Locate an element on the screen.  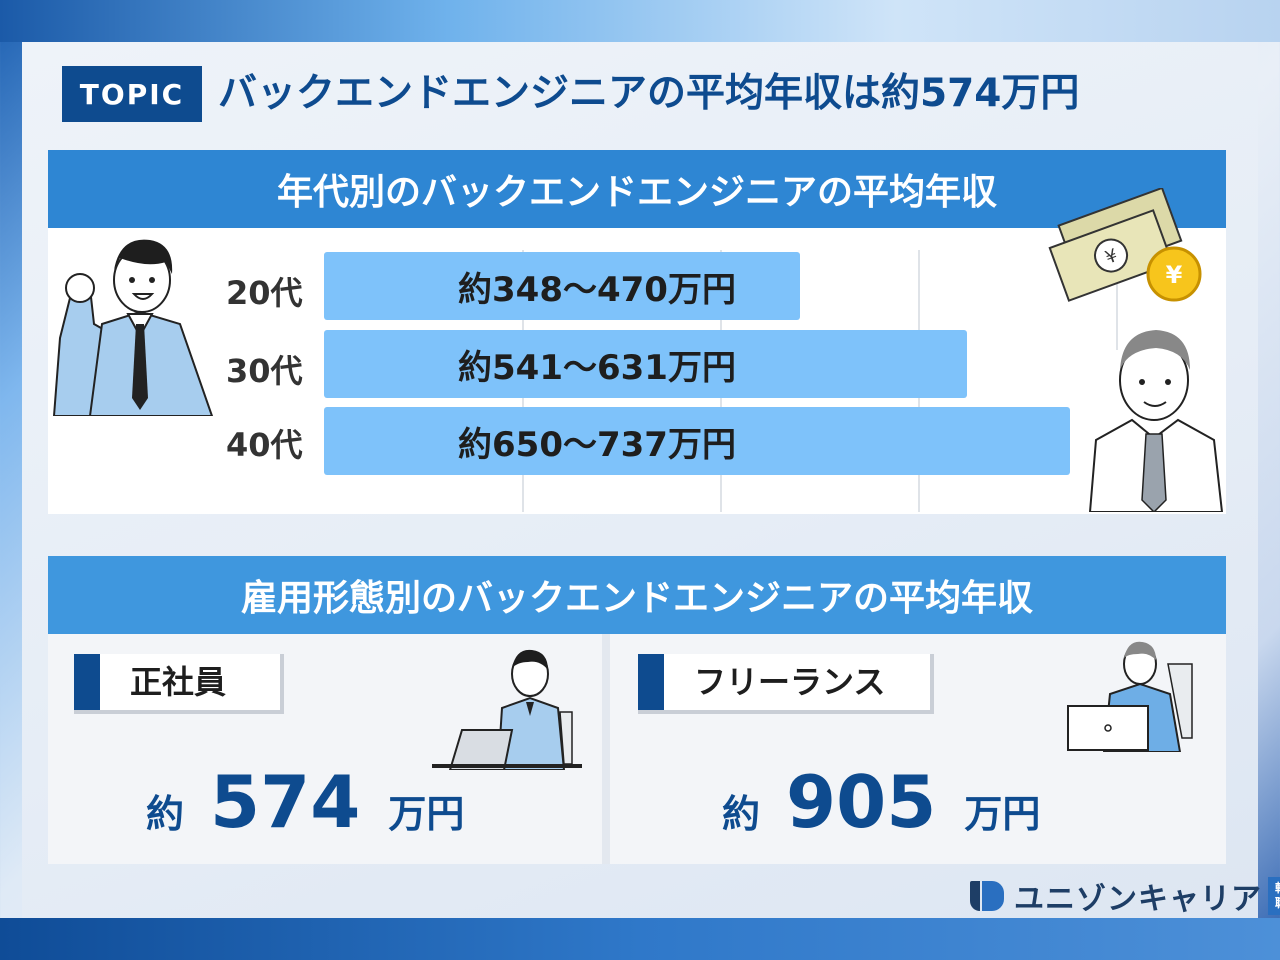
freelance-value: 905 is located at coordinates (861, 802).